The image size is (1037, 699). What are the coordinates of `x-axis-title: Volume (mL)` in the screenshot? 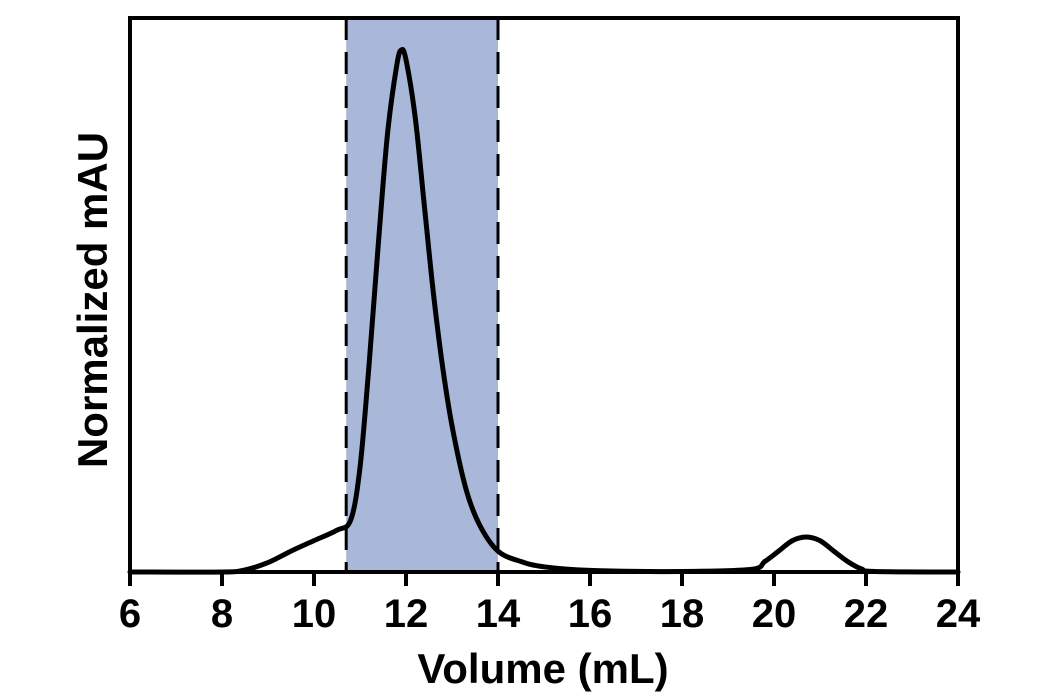 It's located at (542, 668).